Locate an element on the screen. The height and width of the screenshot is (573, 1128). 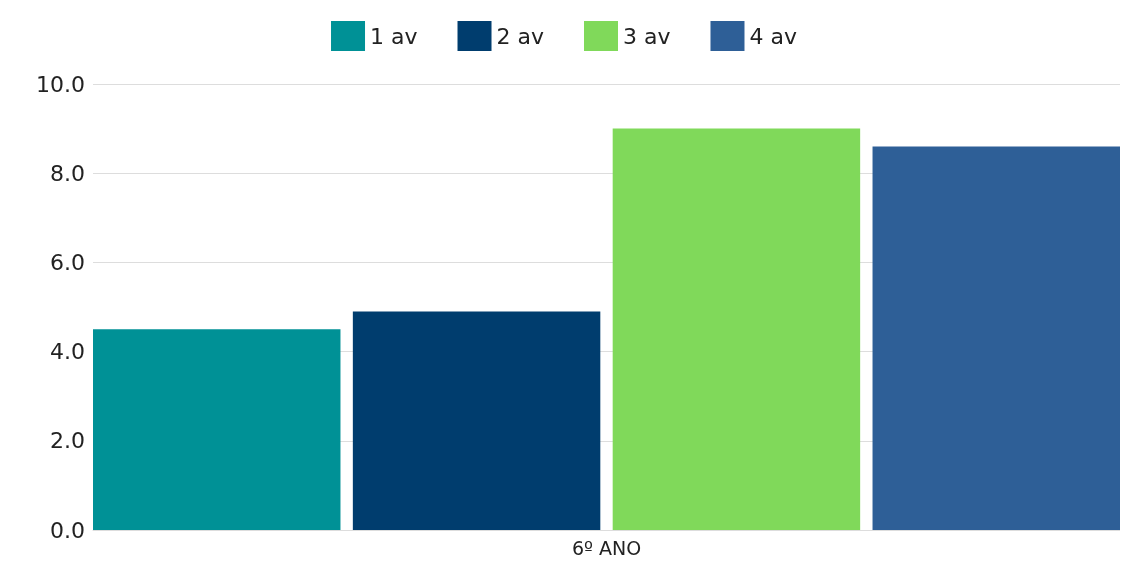
y-tick-label: 2.0 is located at coordinates (67, 441).